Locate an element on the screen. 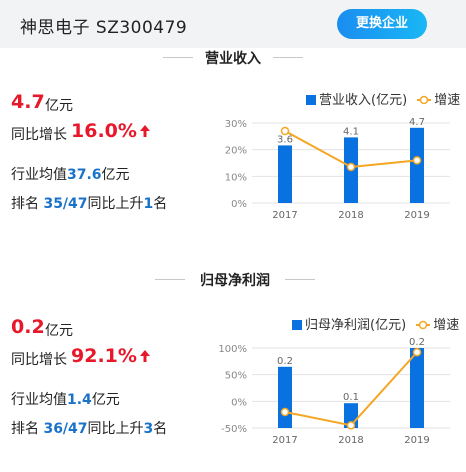 This screenshot has height=472, width=466. profit-section-title: 归母净利润 is located at coordinates (235, 281).